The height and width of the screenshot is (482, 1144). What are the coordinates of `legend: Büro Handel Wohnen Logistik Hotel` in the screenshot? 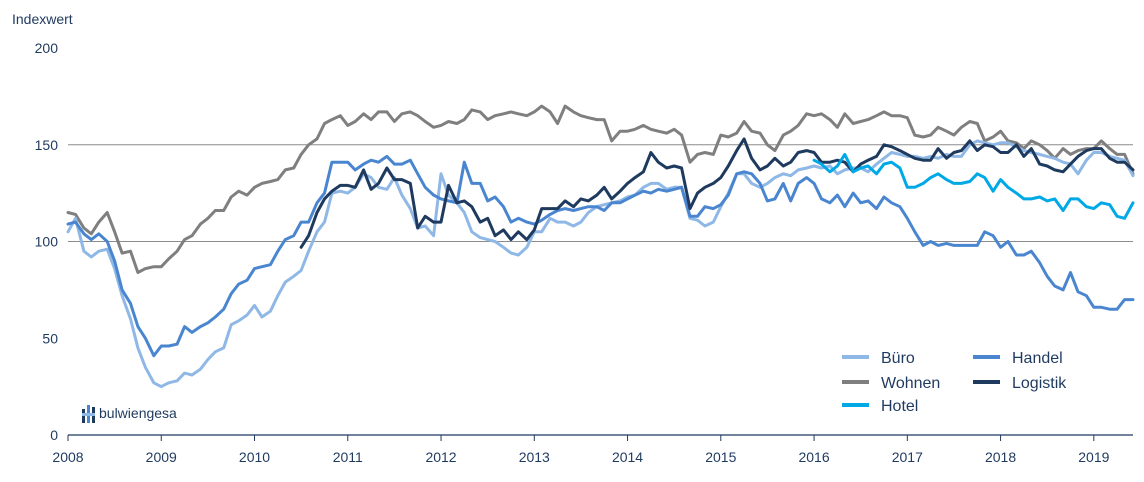 It's located at (954, 382).